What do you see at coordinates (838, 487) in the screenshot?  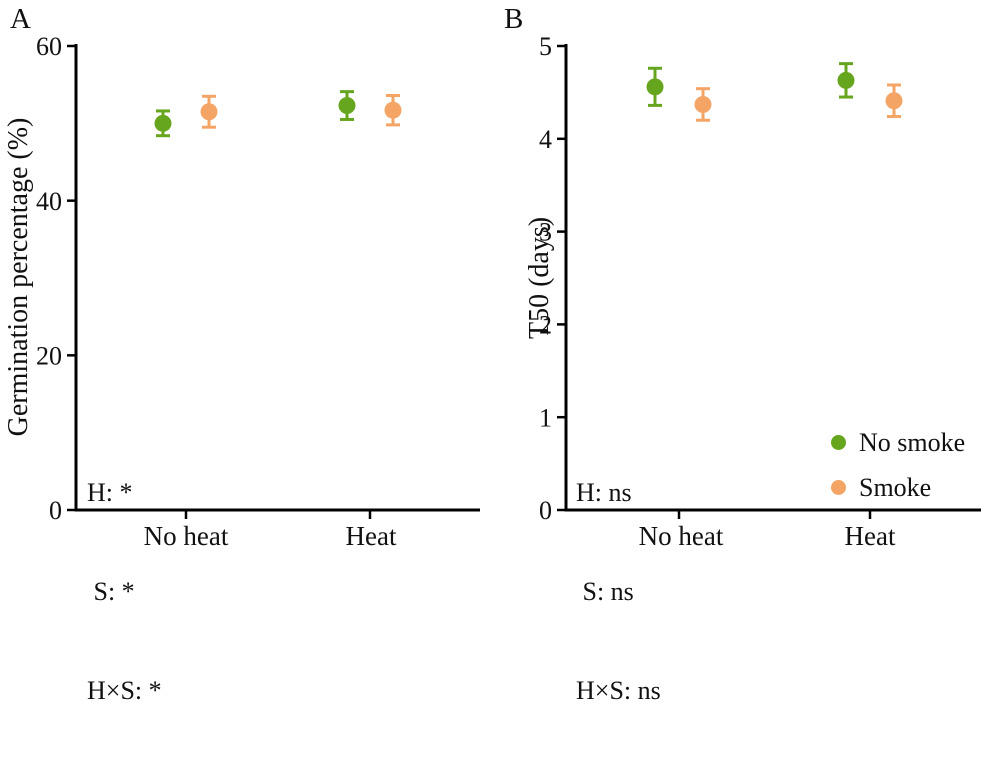 I see `smoke-marker-icon` at bounding box center [838, 487].